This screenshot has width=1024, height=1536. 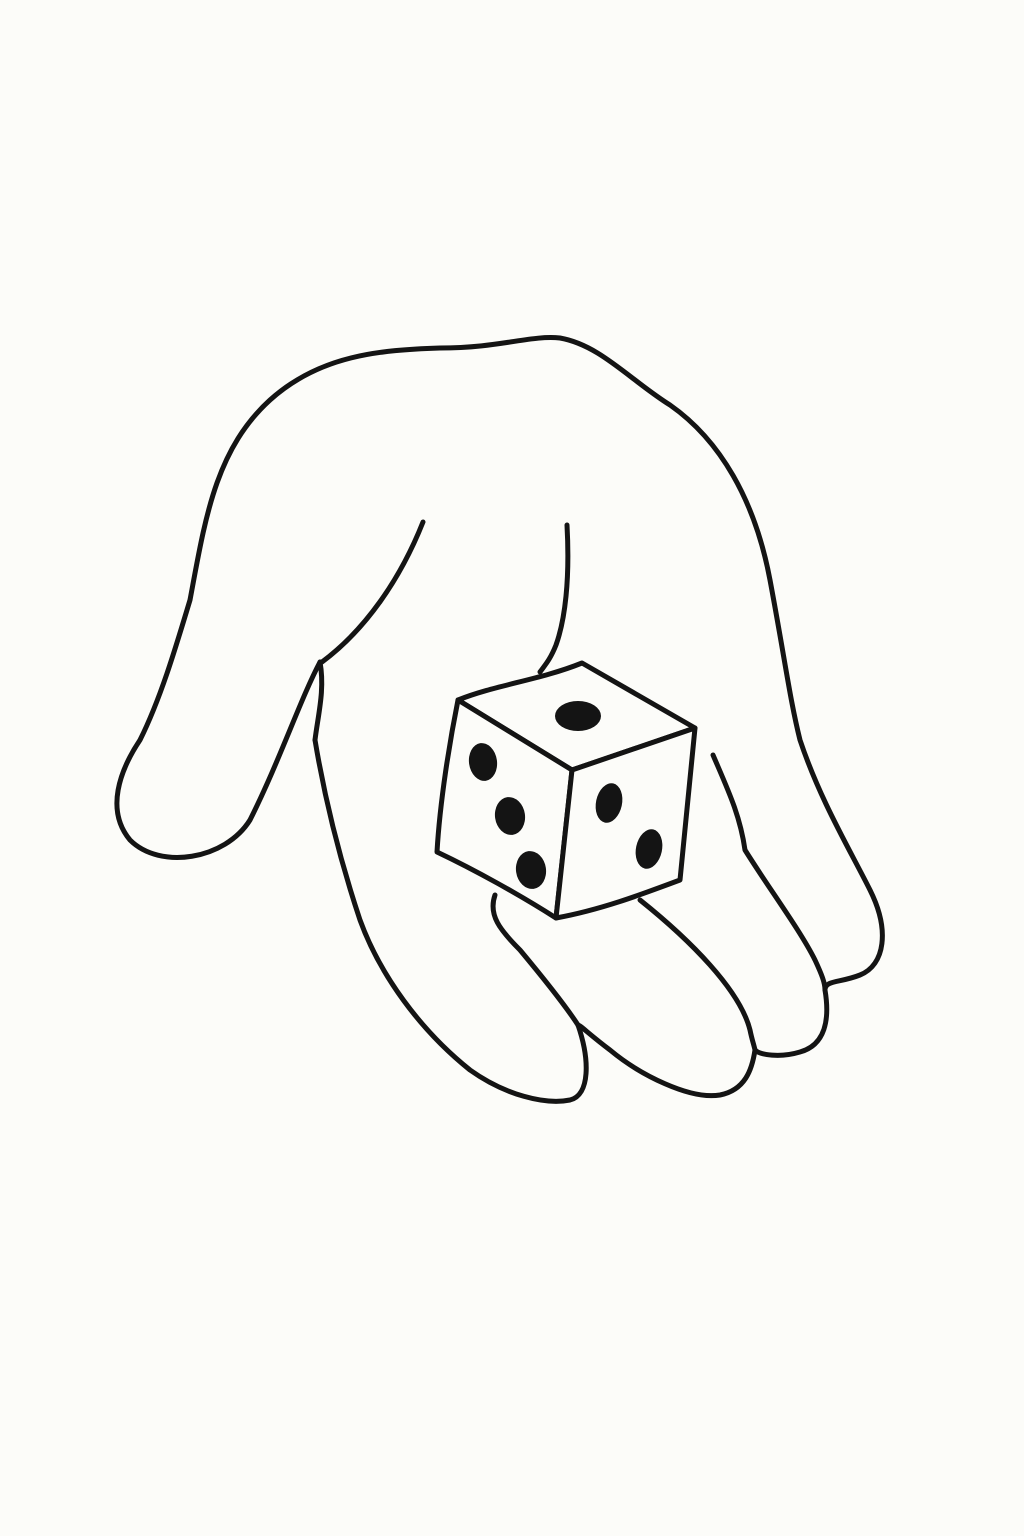 I want to click on index-finger-line, so click(x=554, y=598).